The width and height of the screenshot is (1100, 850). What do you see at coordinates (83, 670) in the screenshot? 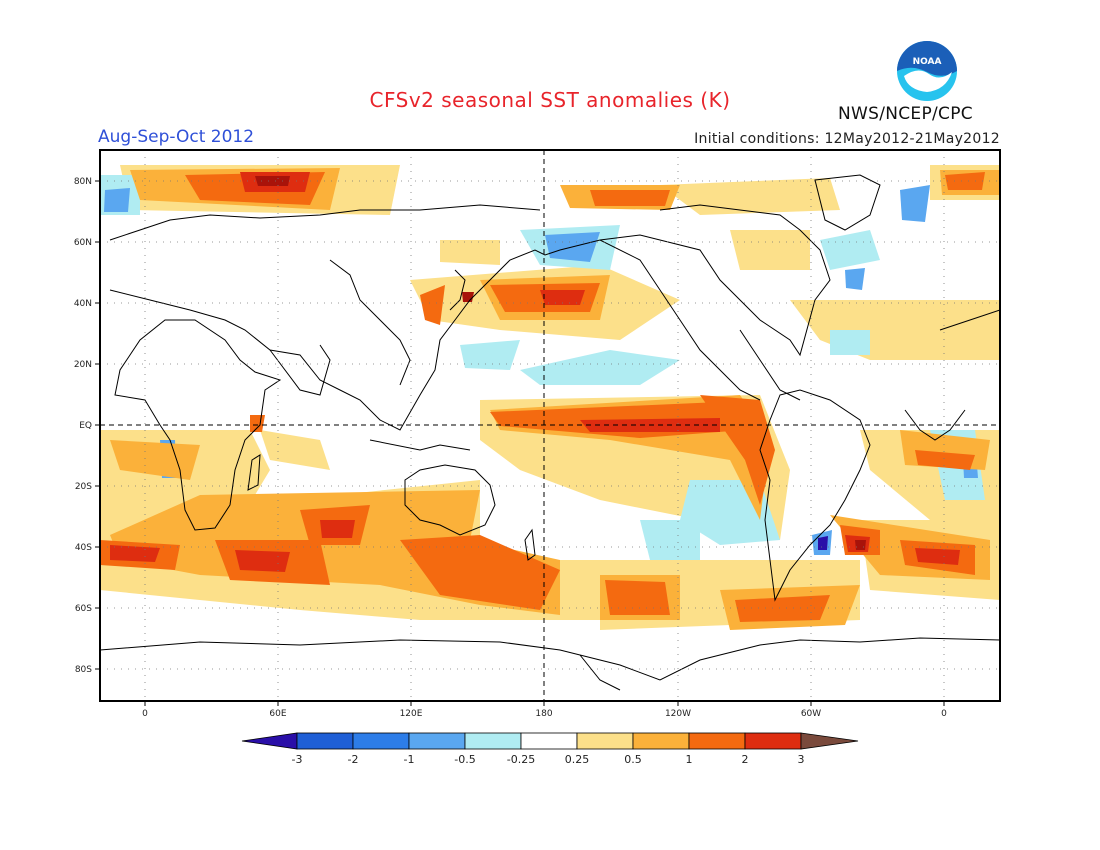
I see `lat-label: 80S` at bounding box center [83, 670].